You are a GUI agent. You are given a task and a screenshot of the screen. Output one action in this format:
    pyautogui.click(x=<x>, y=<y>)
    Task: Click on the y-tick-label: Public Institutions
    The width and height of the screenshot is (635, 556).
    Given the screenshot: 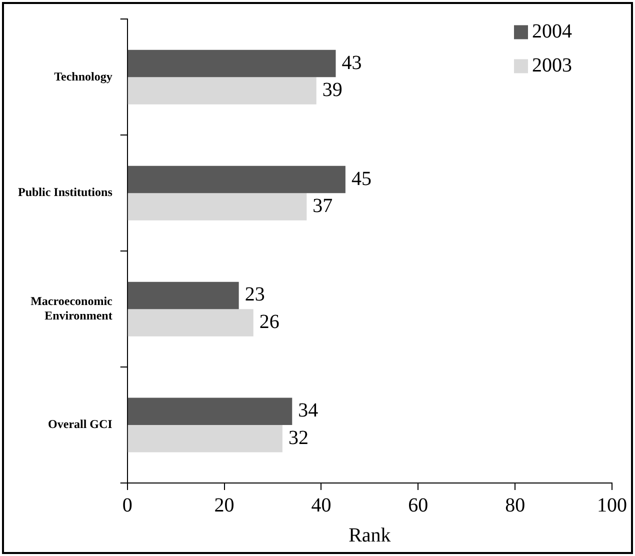 What is the action you would take?
    pyautogui.click(x=65, y=192)
    